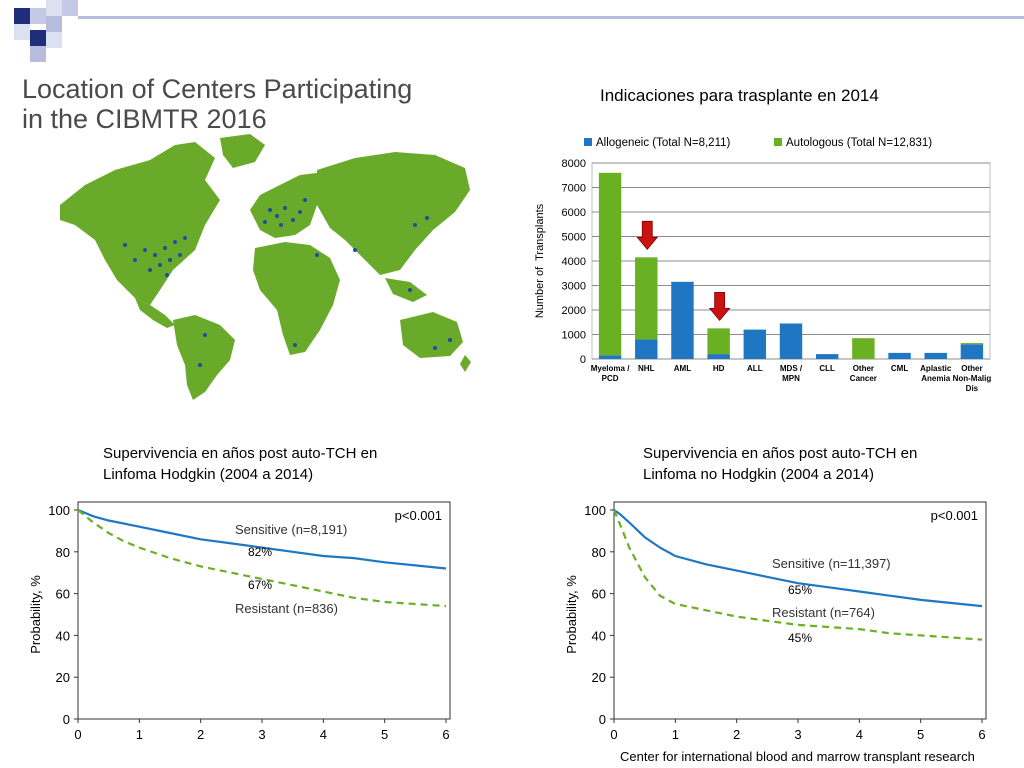 The width and height of the screenshot is (1024, 768). Describe the element at coordinates (853, 143) in the screenshot. I see `legend-item: Autologous (Total N=12,831)` at that location.